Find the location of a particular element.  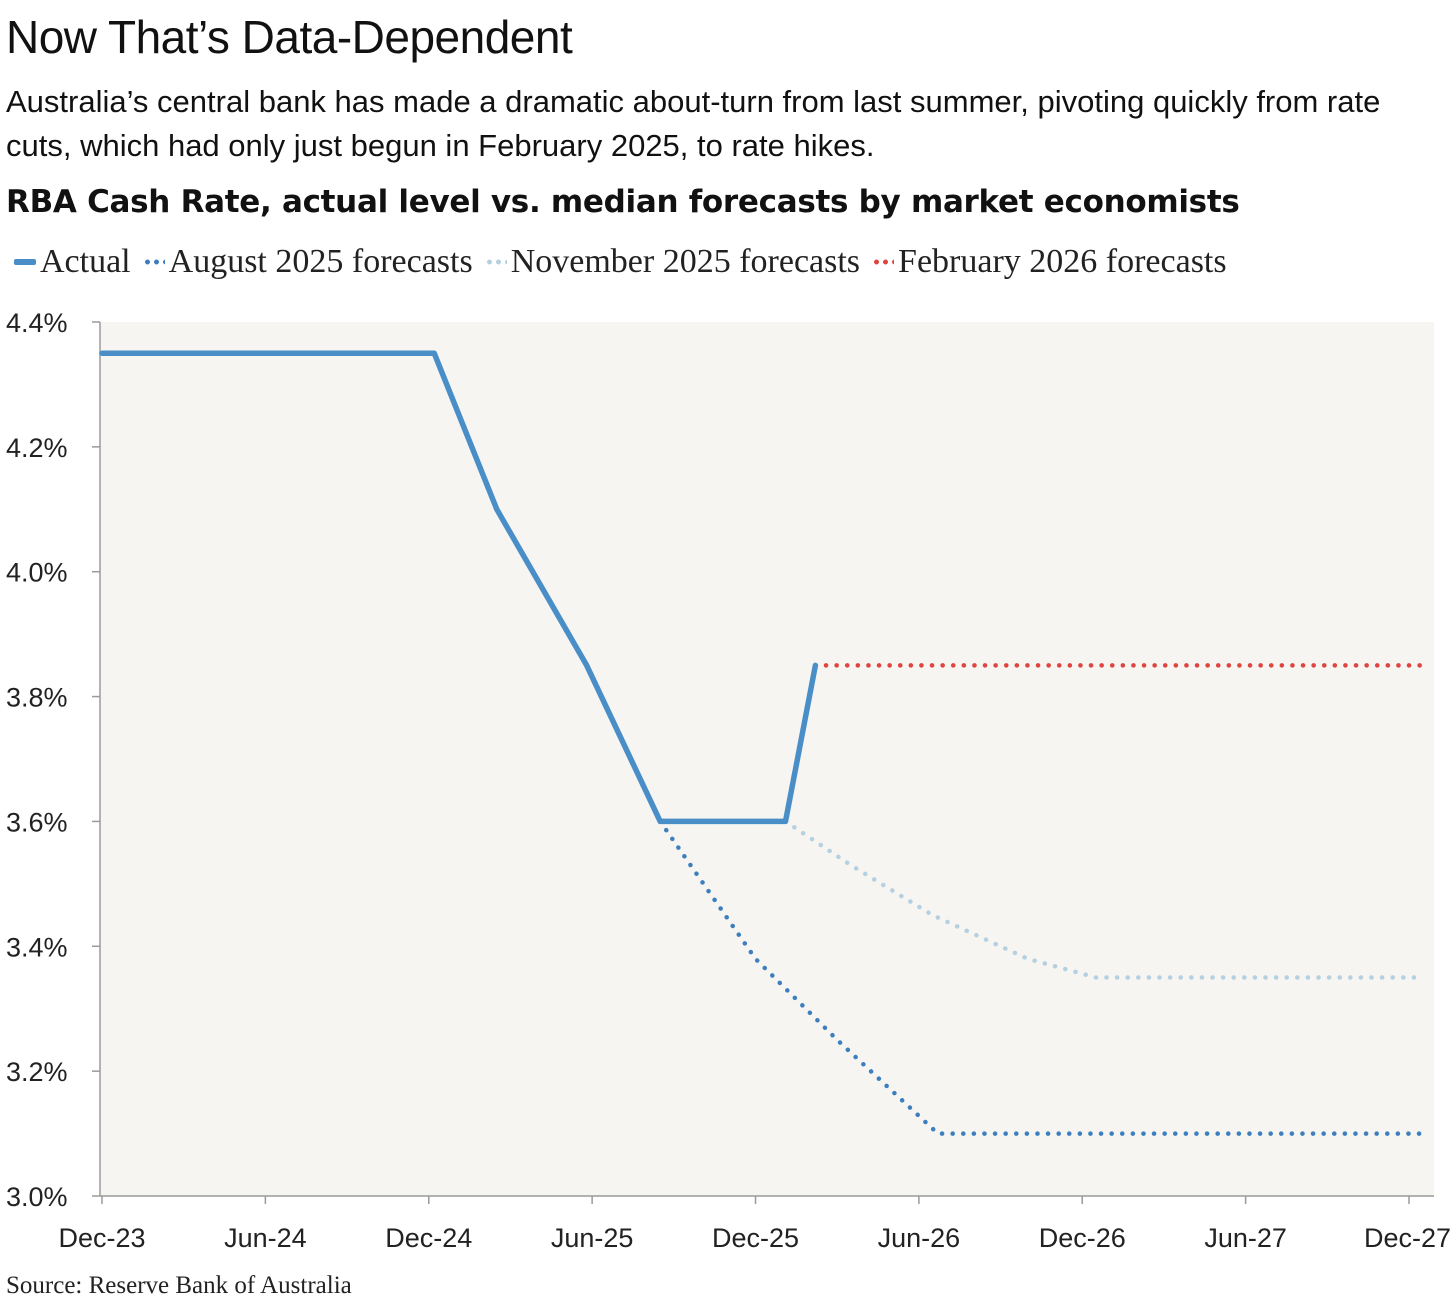

legend-item-august-2025: August 2025 forecasts is located at coordinates (307, 262).